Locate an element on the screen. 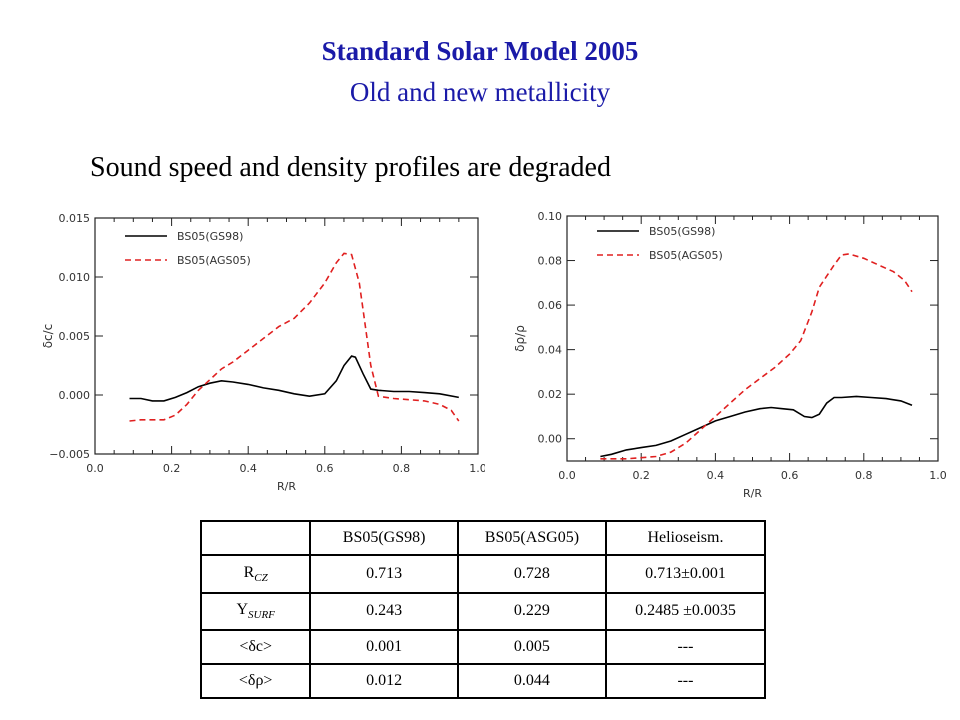  row-label: <δρ> is located at coordinates (255, 681).